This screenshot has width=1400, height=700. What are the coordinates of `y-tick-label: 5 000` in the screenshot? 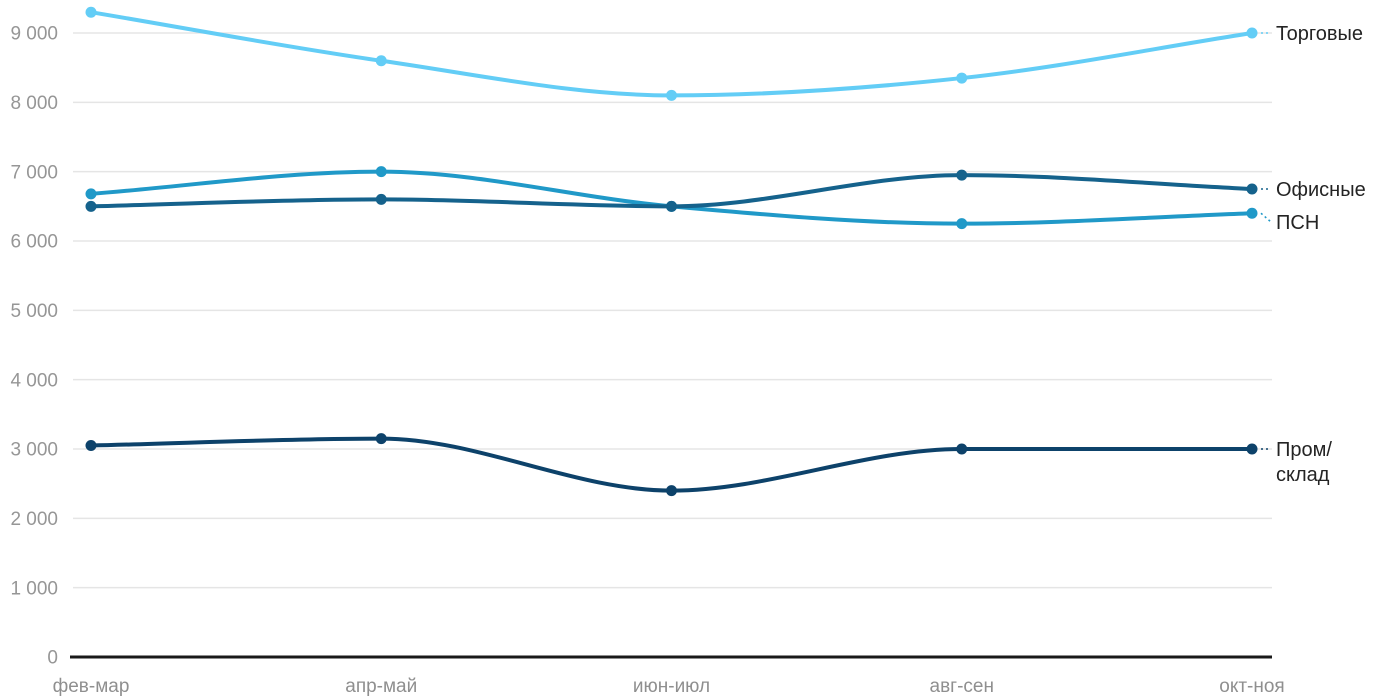 It's located at (34, 311).